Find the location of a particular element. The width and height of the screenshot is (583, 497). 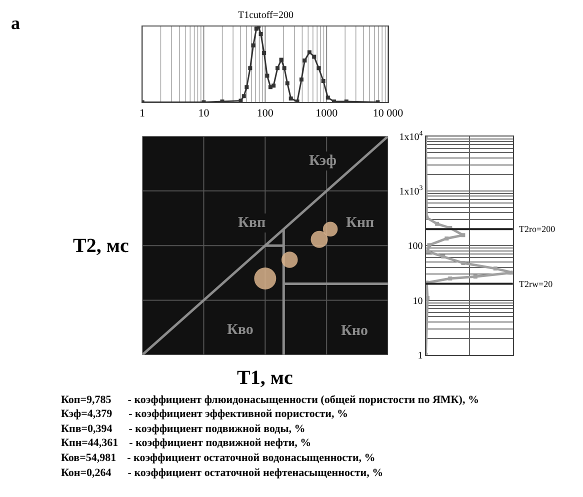

x-tick-label: 1000 is located at coordinates (327, 113).